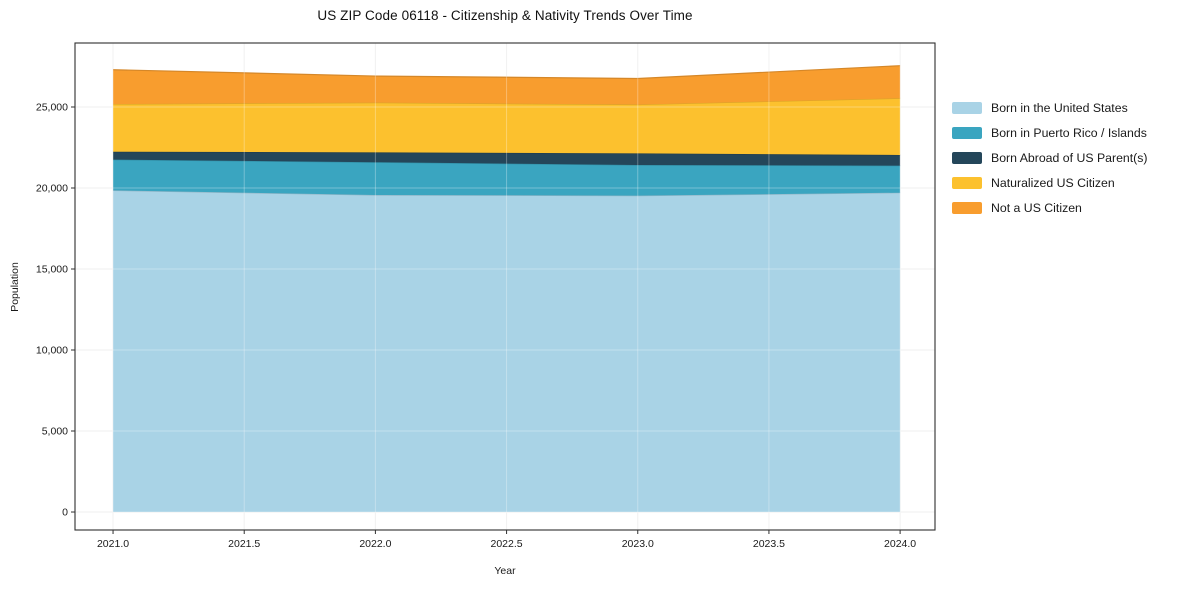 This screenshot has height=590, width=1189. What do you see at coordinates (900, 544) in the screenshot?
I see `x-tick-label: 2024.0` at bounding box center [900, 544].